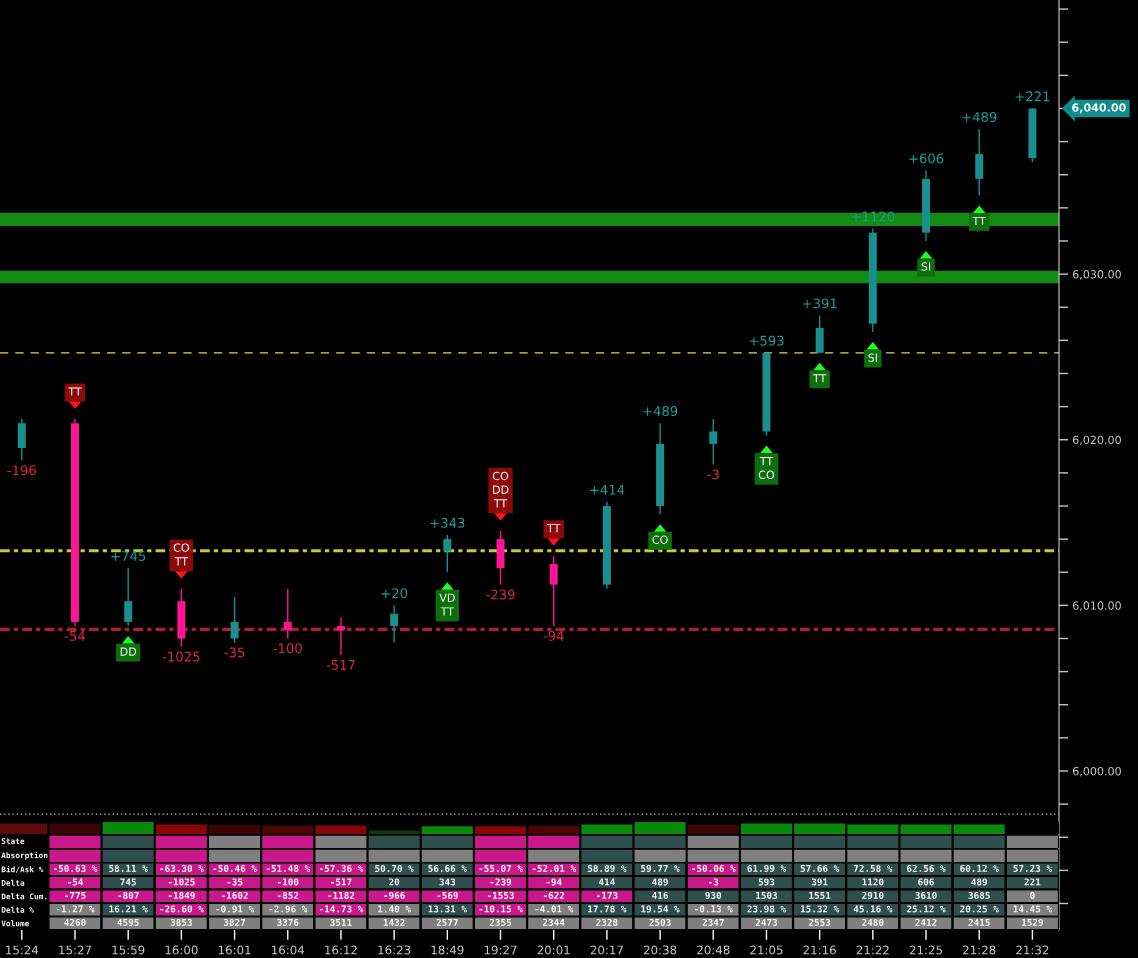 Image resolution: width=1138 pixels, height=958 pixels. What do you see at coordinates (979, 882) in the screenshot?
I see `data-label: 489` at bounding box center [979, 882].